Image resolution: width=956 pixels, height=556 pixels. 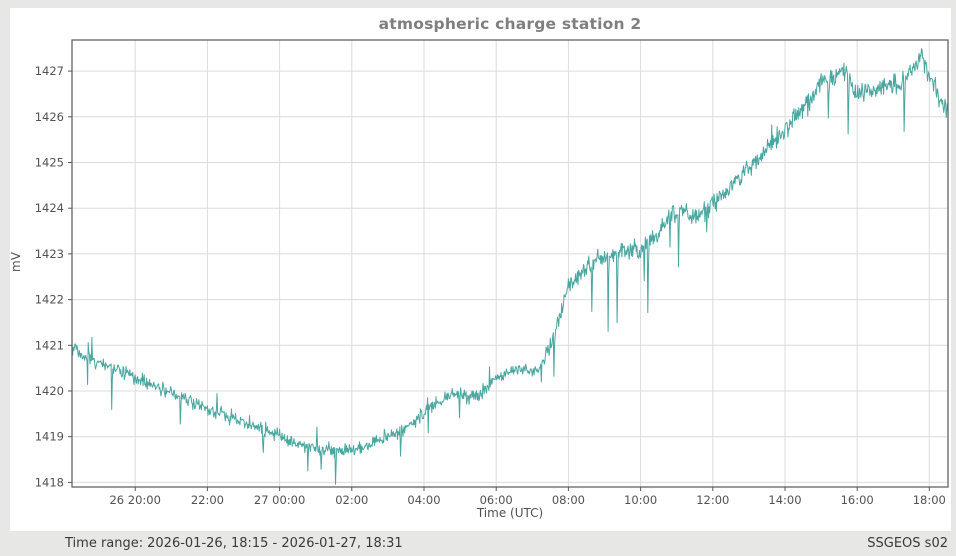 What do you see at coordinates (49, 300) in the screenshot?
I see `y-tick-label: 1422` at bounding box center [49, 300].